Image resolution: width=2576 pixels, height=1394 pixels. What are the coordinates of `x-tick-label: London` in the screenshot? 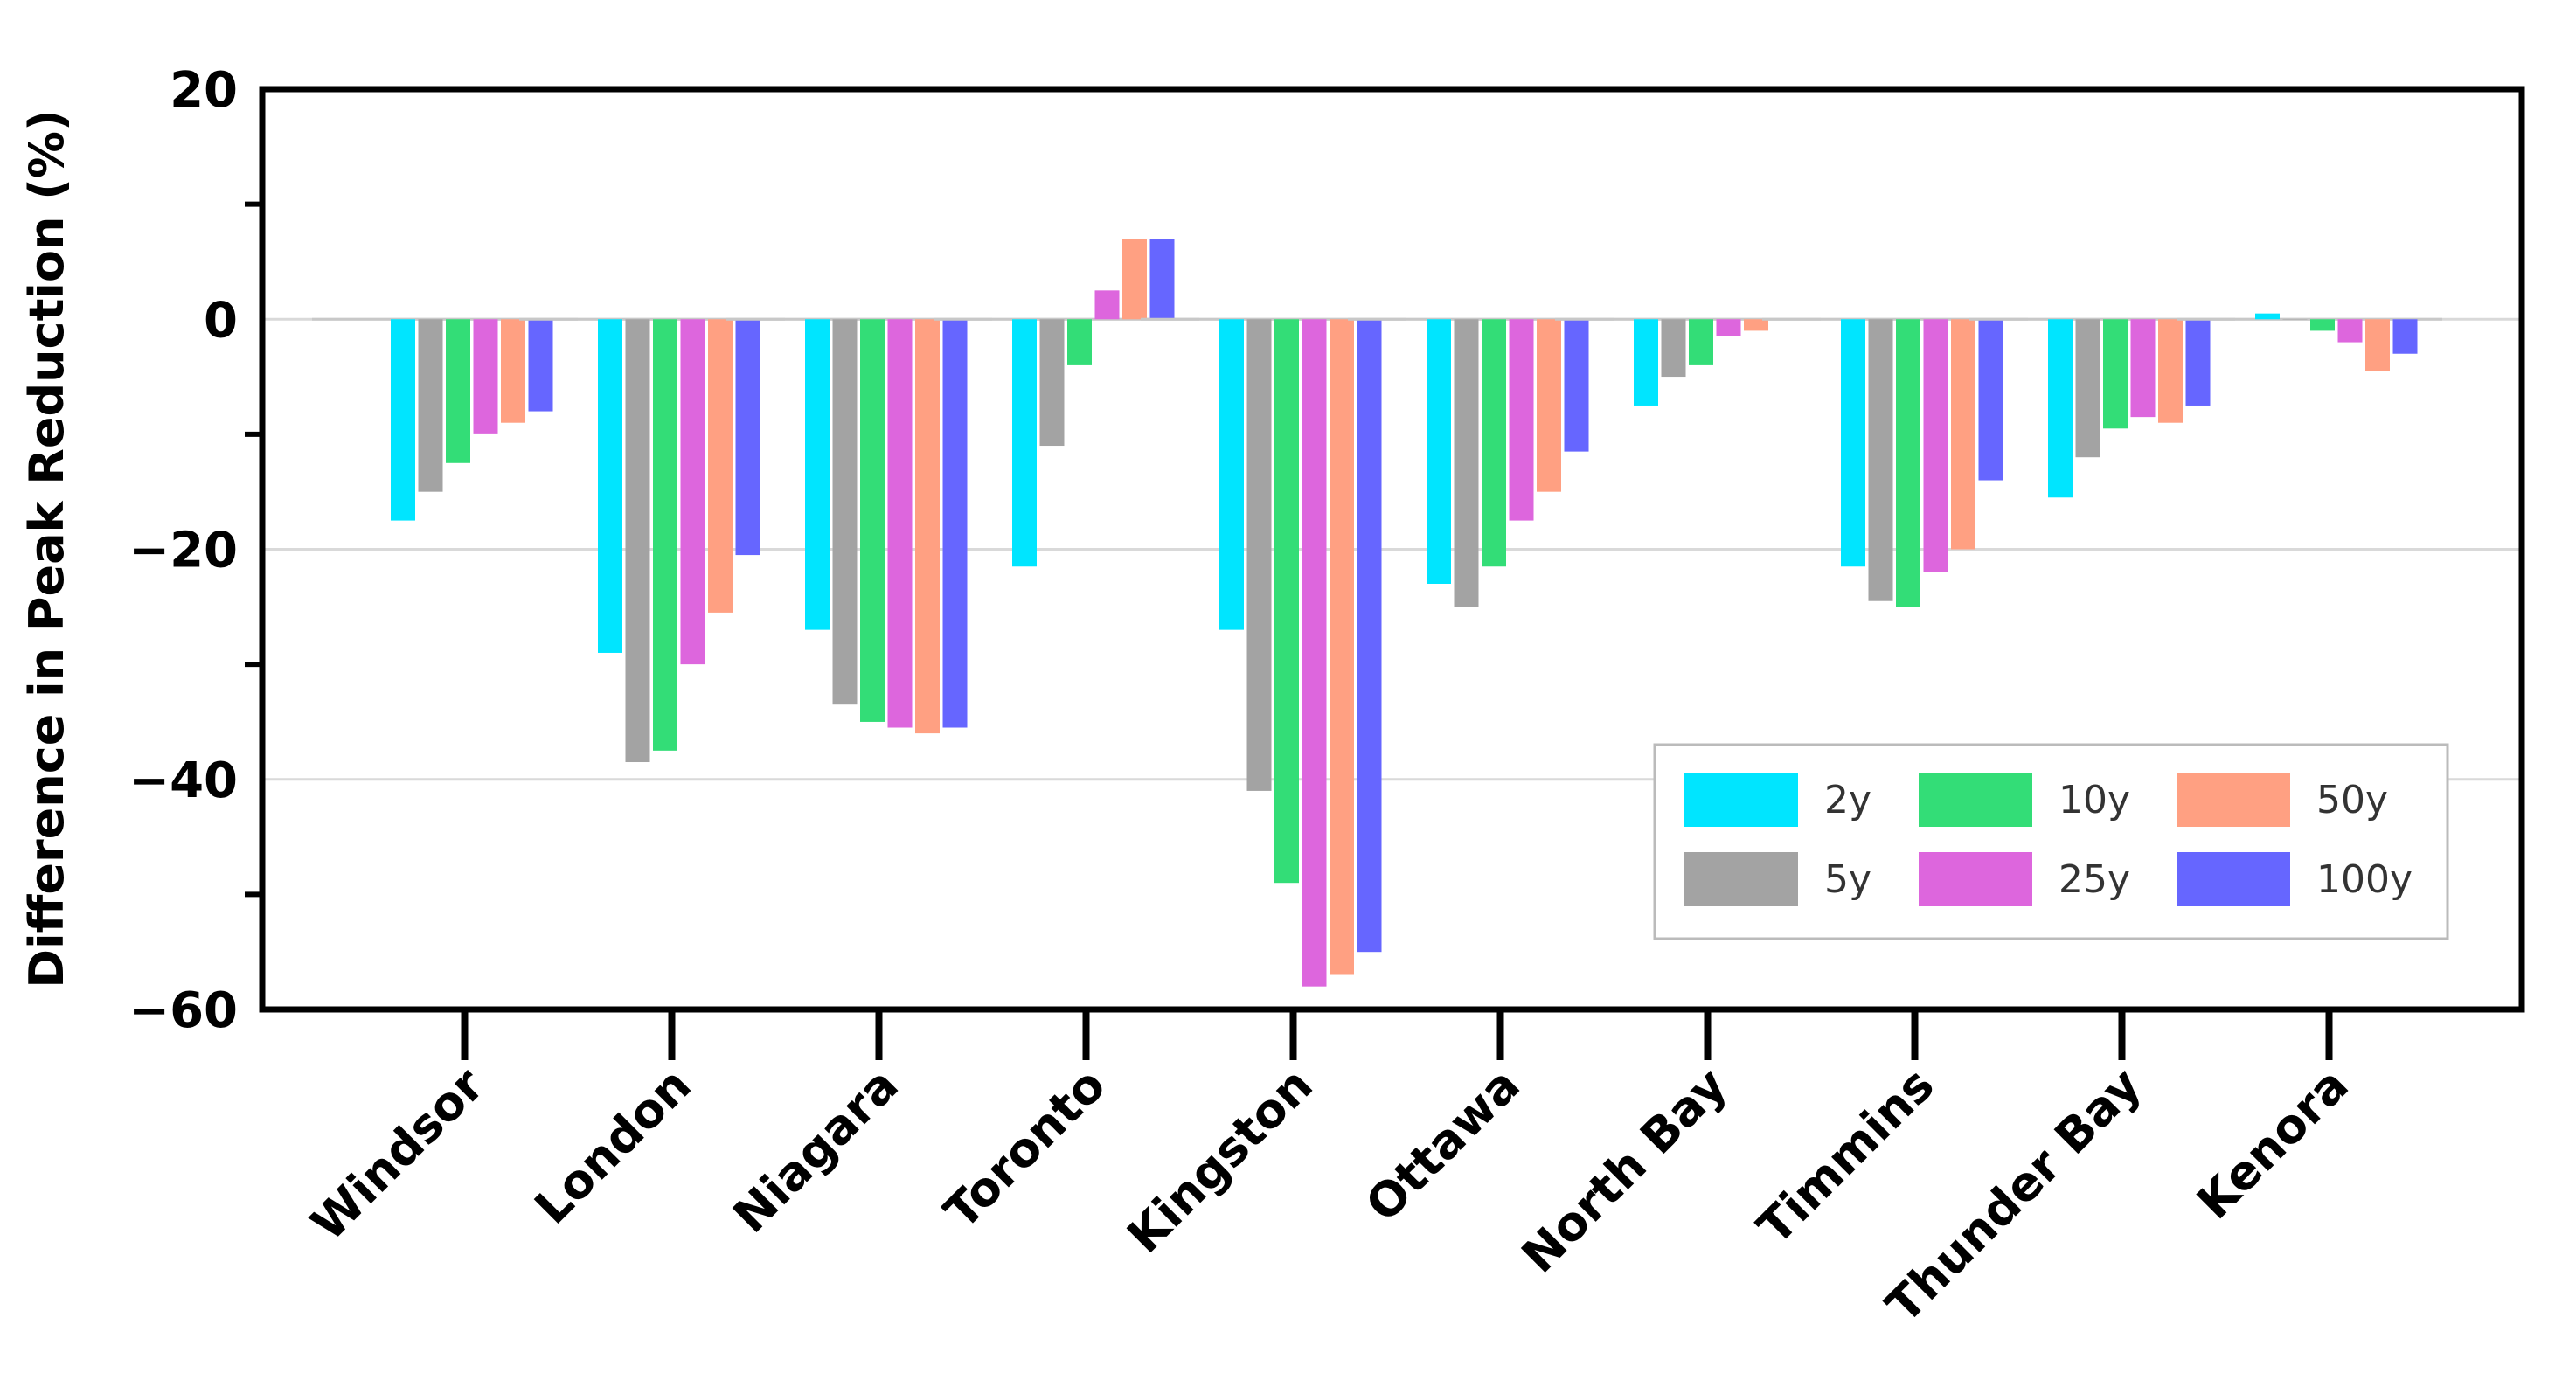 It's located at (613, 1147).